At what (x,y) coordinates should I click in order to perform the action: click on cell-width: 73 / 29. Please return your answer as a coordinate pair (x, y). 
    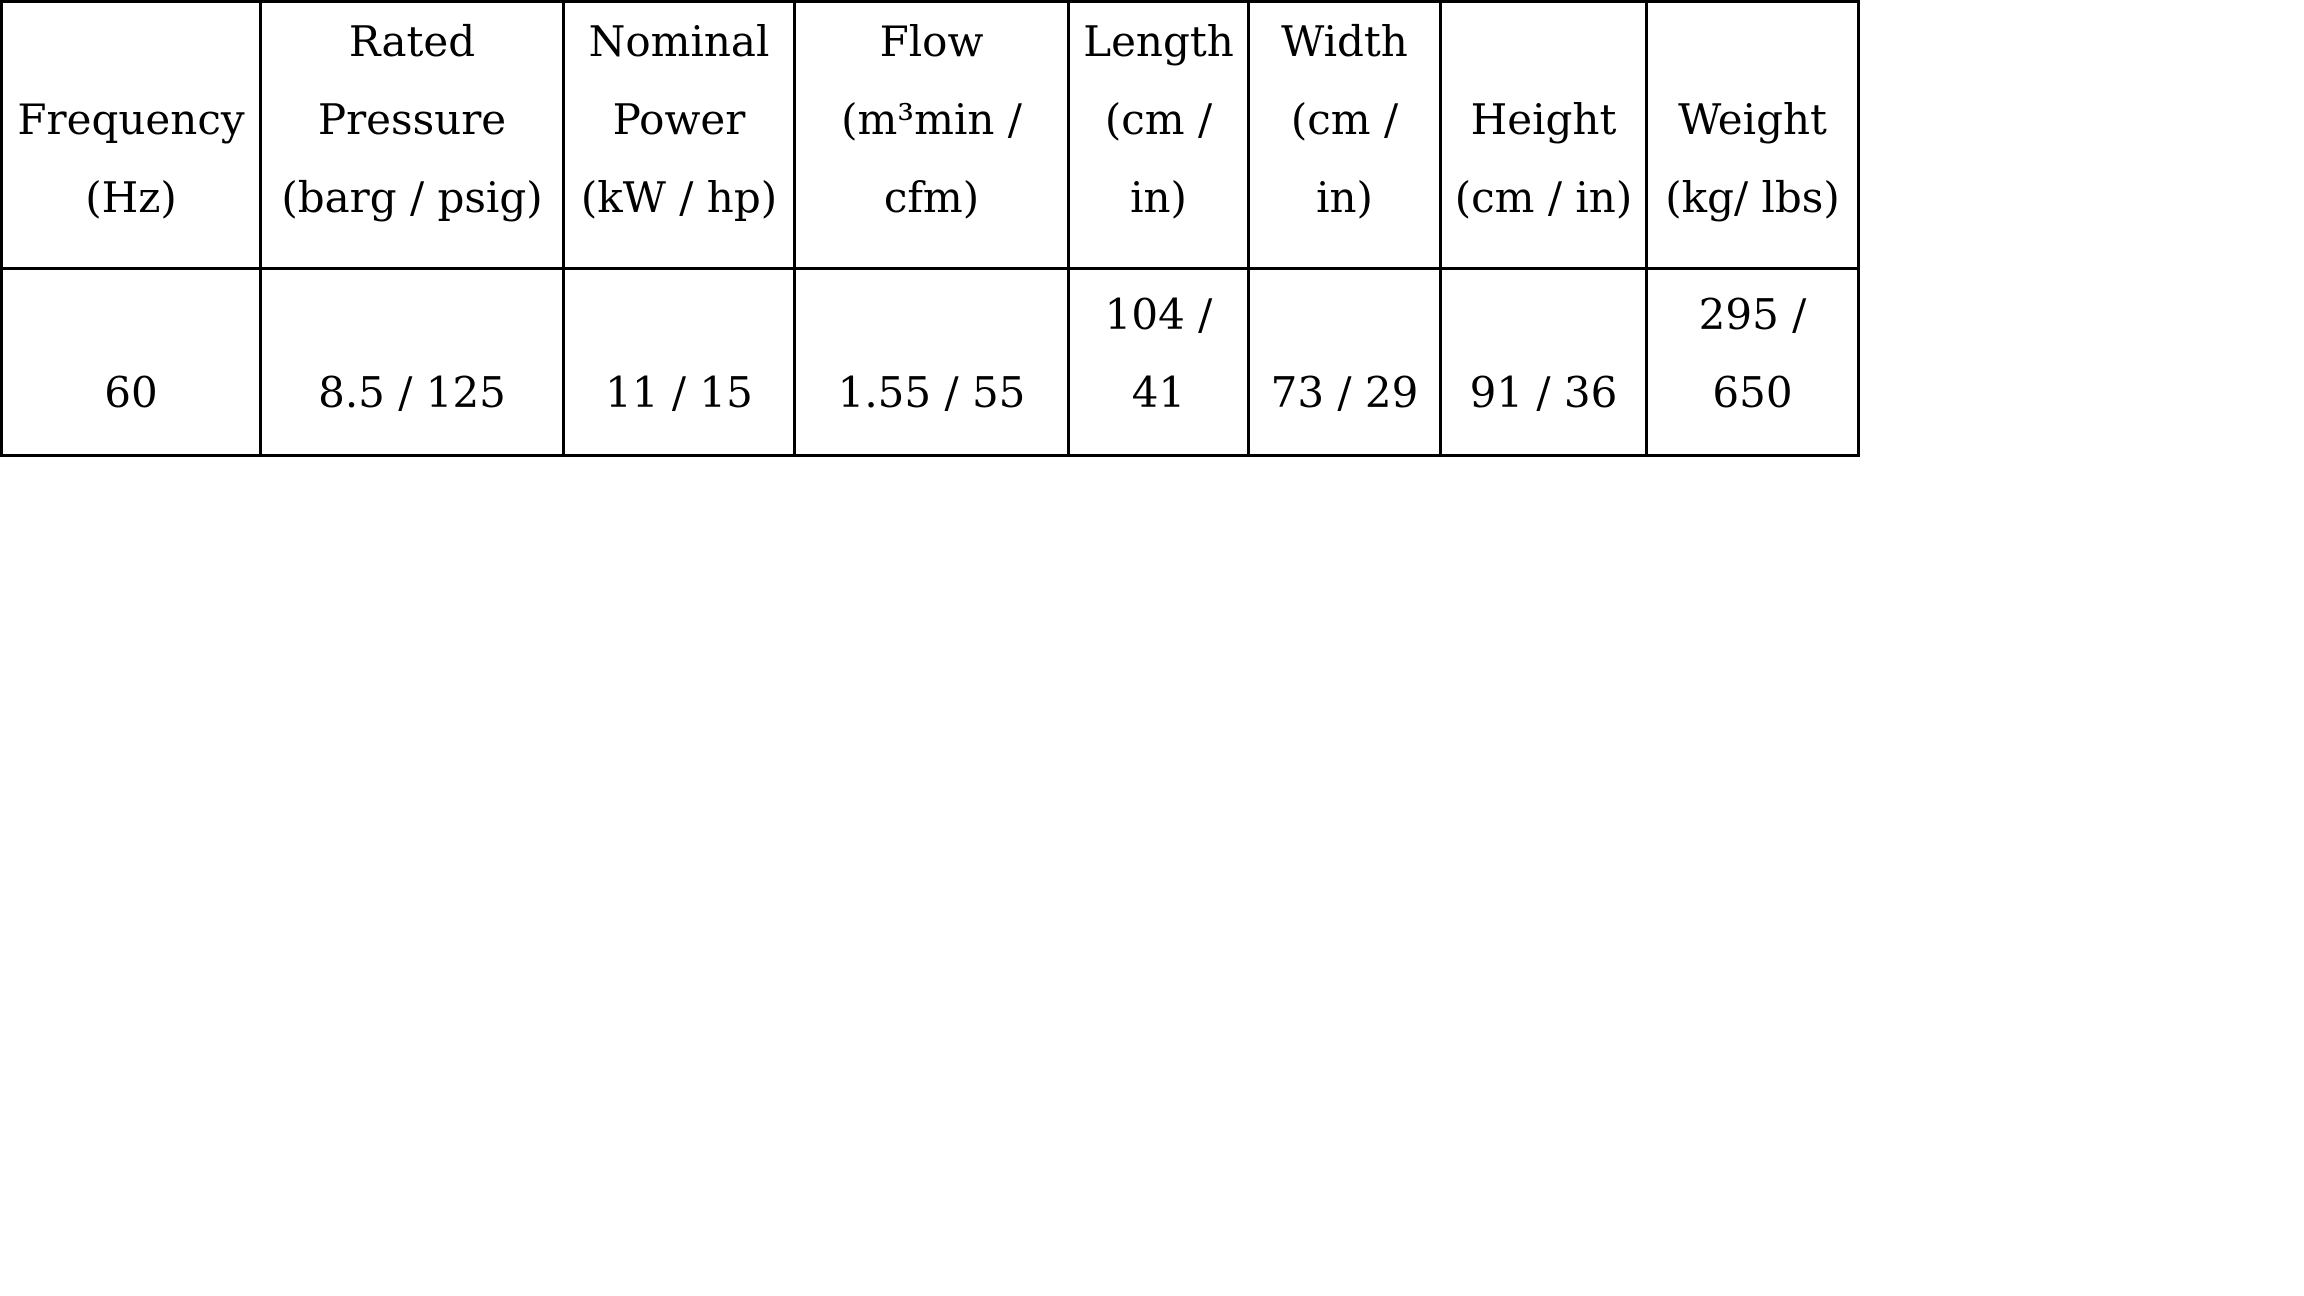
    Looking at the image, I should click on (1344, 362).